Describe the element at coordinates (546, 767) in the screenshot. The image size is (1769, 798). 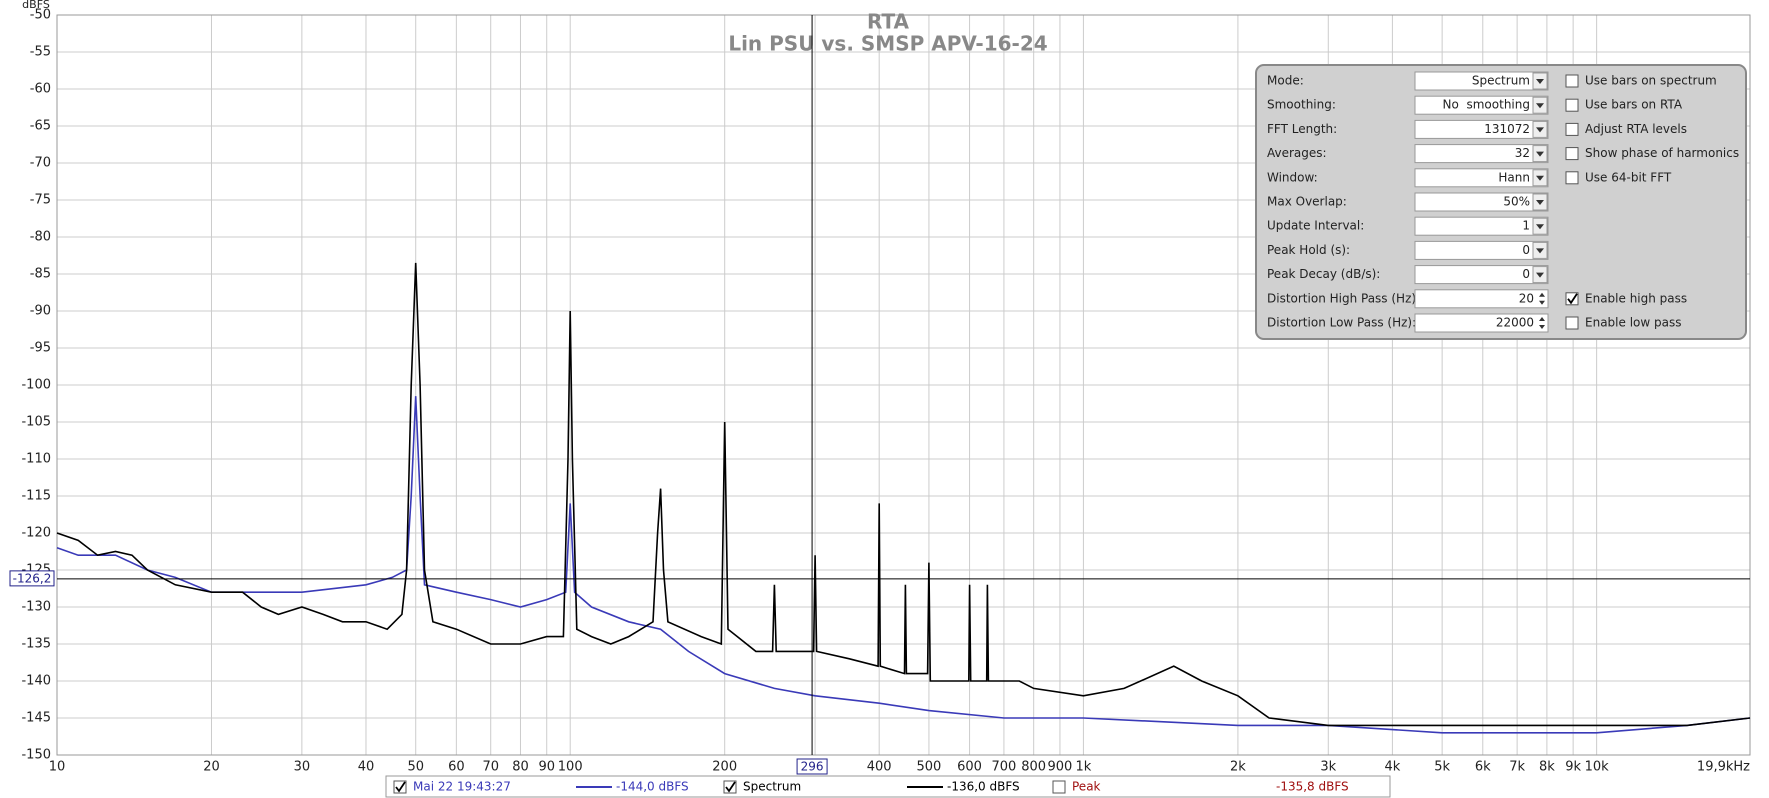
I see `x-tick-label: 90` at that location.